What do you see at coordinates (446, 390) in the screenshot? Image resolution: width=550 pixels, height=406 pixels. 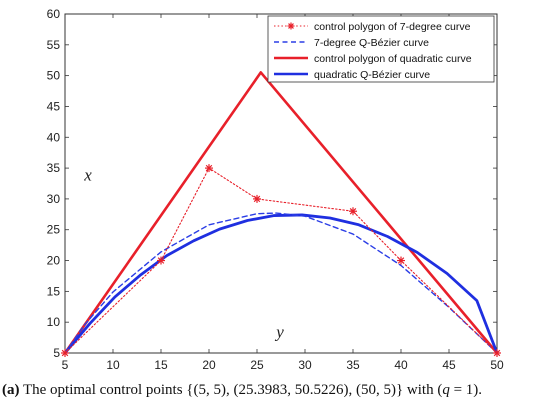 I see `caption-q-symbol: q` at bounding box center [446, 390].